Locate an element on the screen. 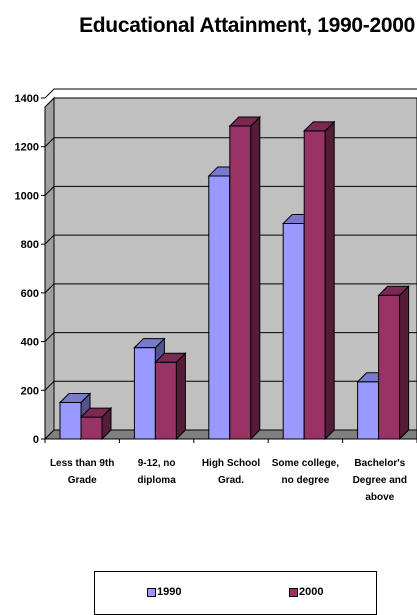  legend-label-2000: 2000 is located at coordinates (311, 592).